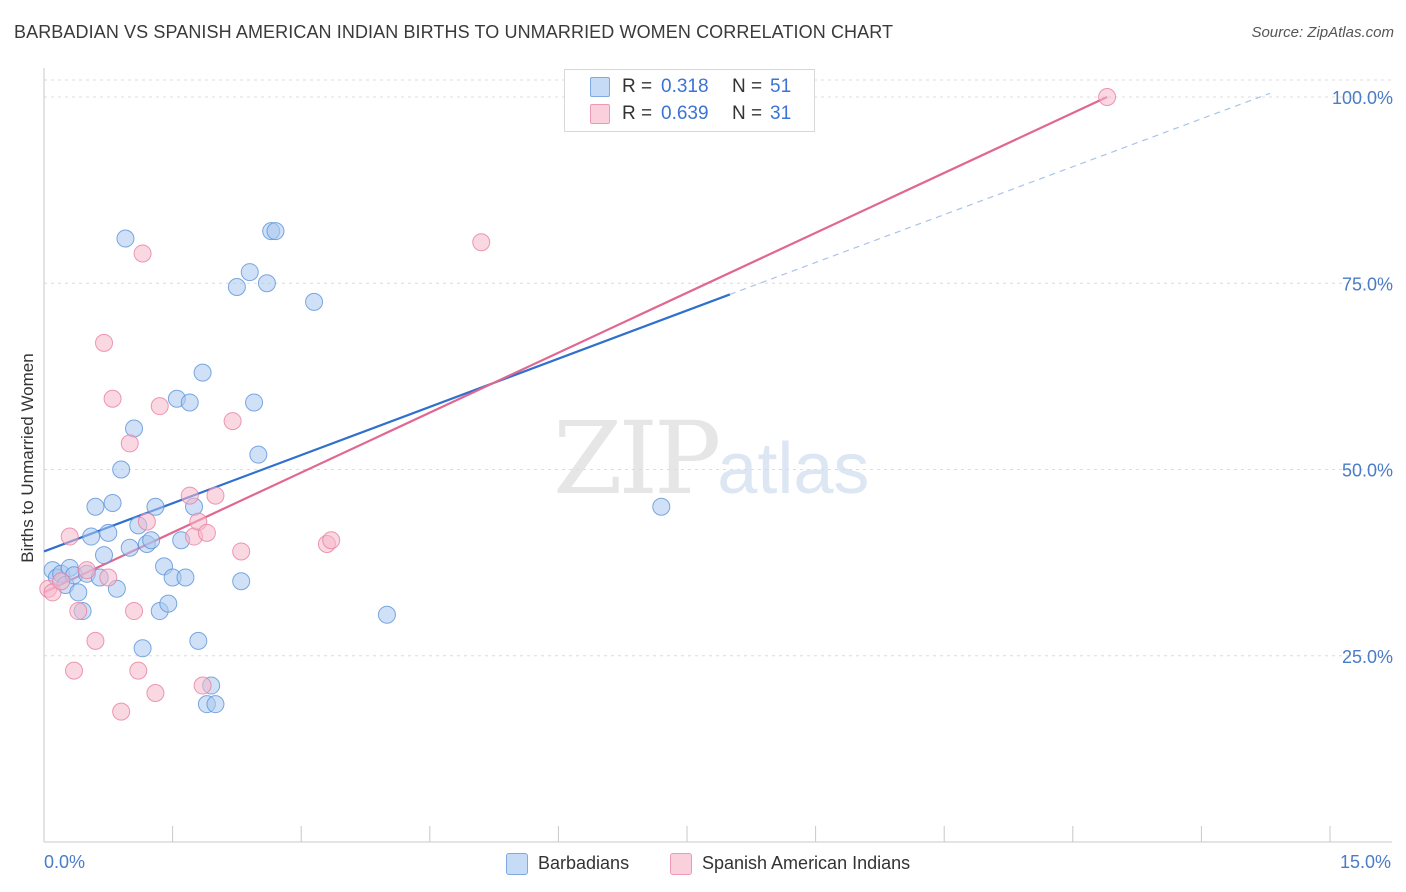 The height and width of the screenshot is (892, 1406). I want to click on legend-r-value: 0.318, so click(685, 86).